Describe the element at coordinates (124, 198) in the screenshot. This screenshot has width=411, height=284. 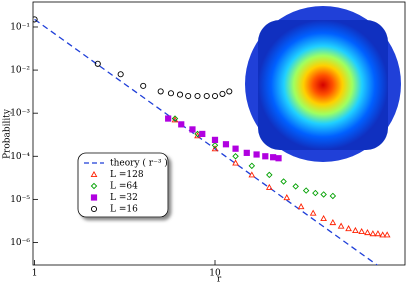
I see `legend-label: L =32` at that location.